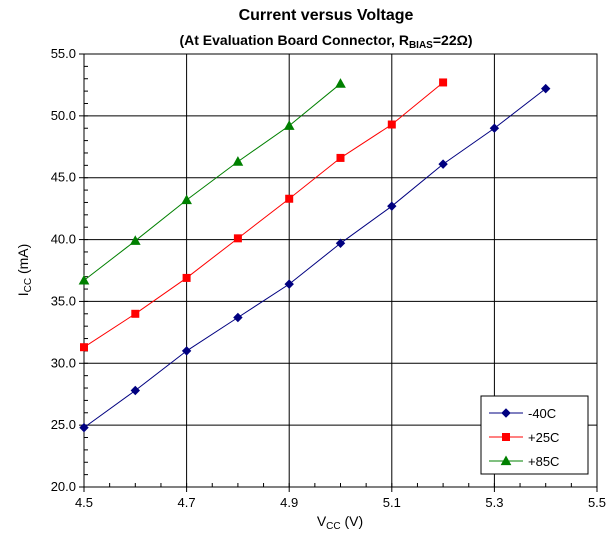 This screenshot has width=611, height=546. What do you see at coordinates (542, 413) in the screenshot?
I see `legend-label: -40C` at bounding box center [542, 413].